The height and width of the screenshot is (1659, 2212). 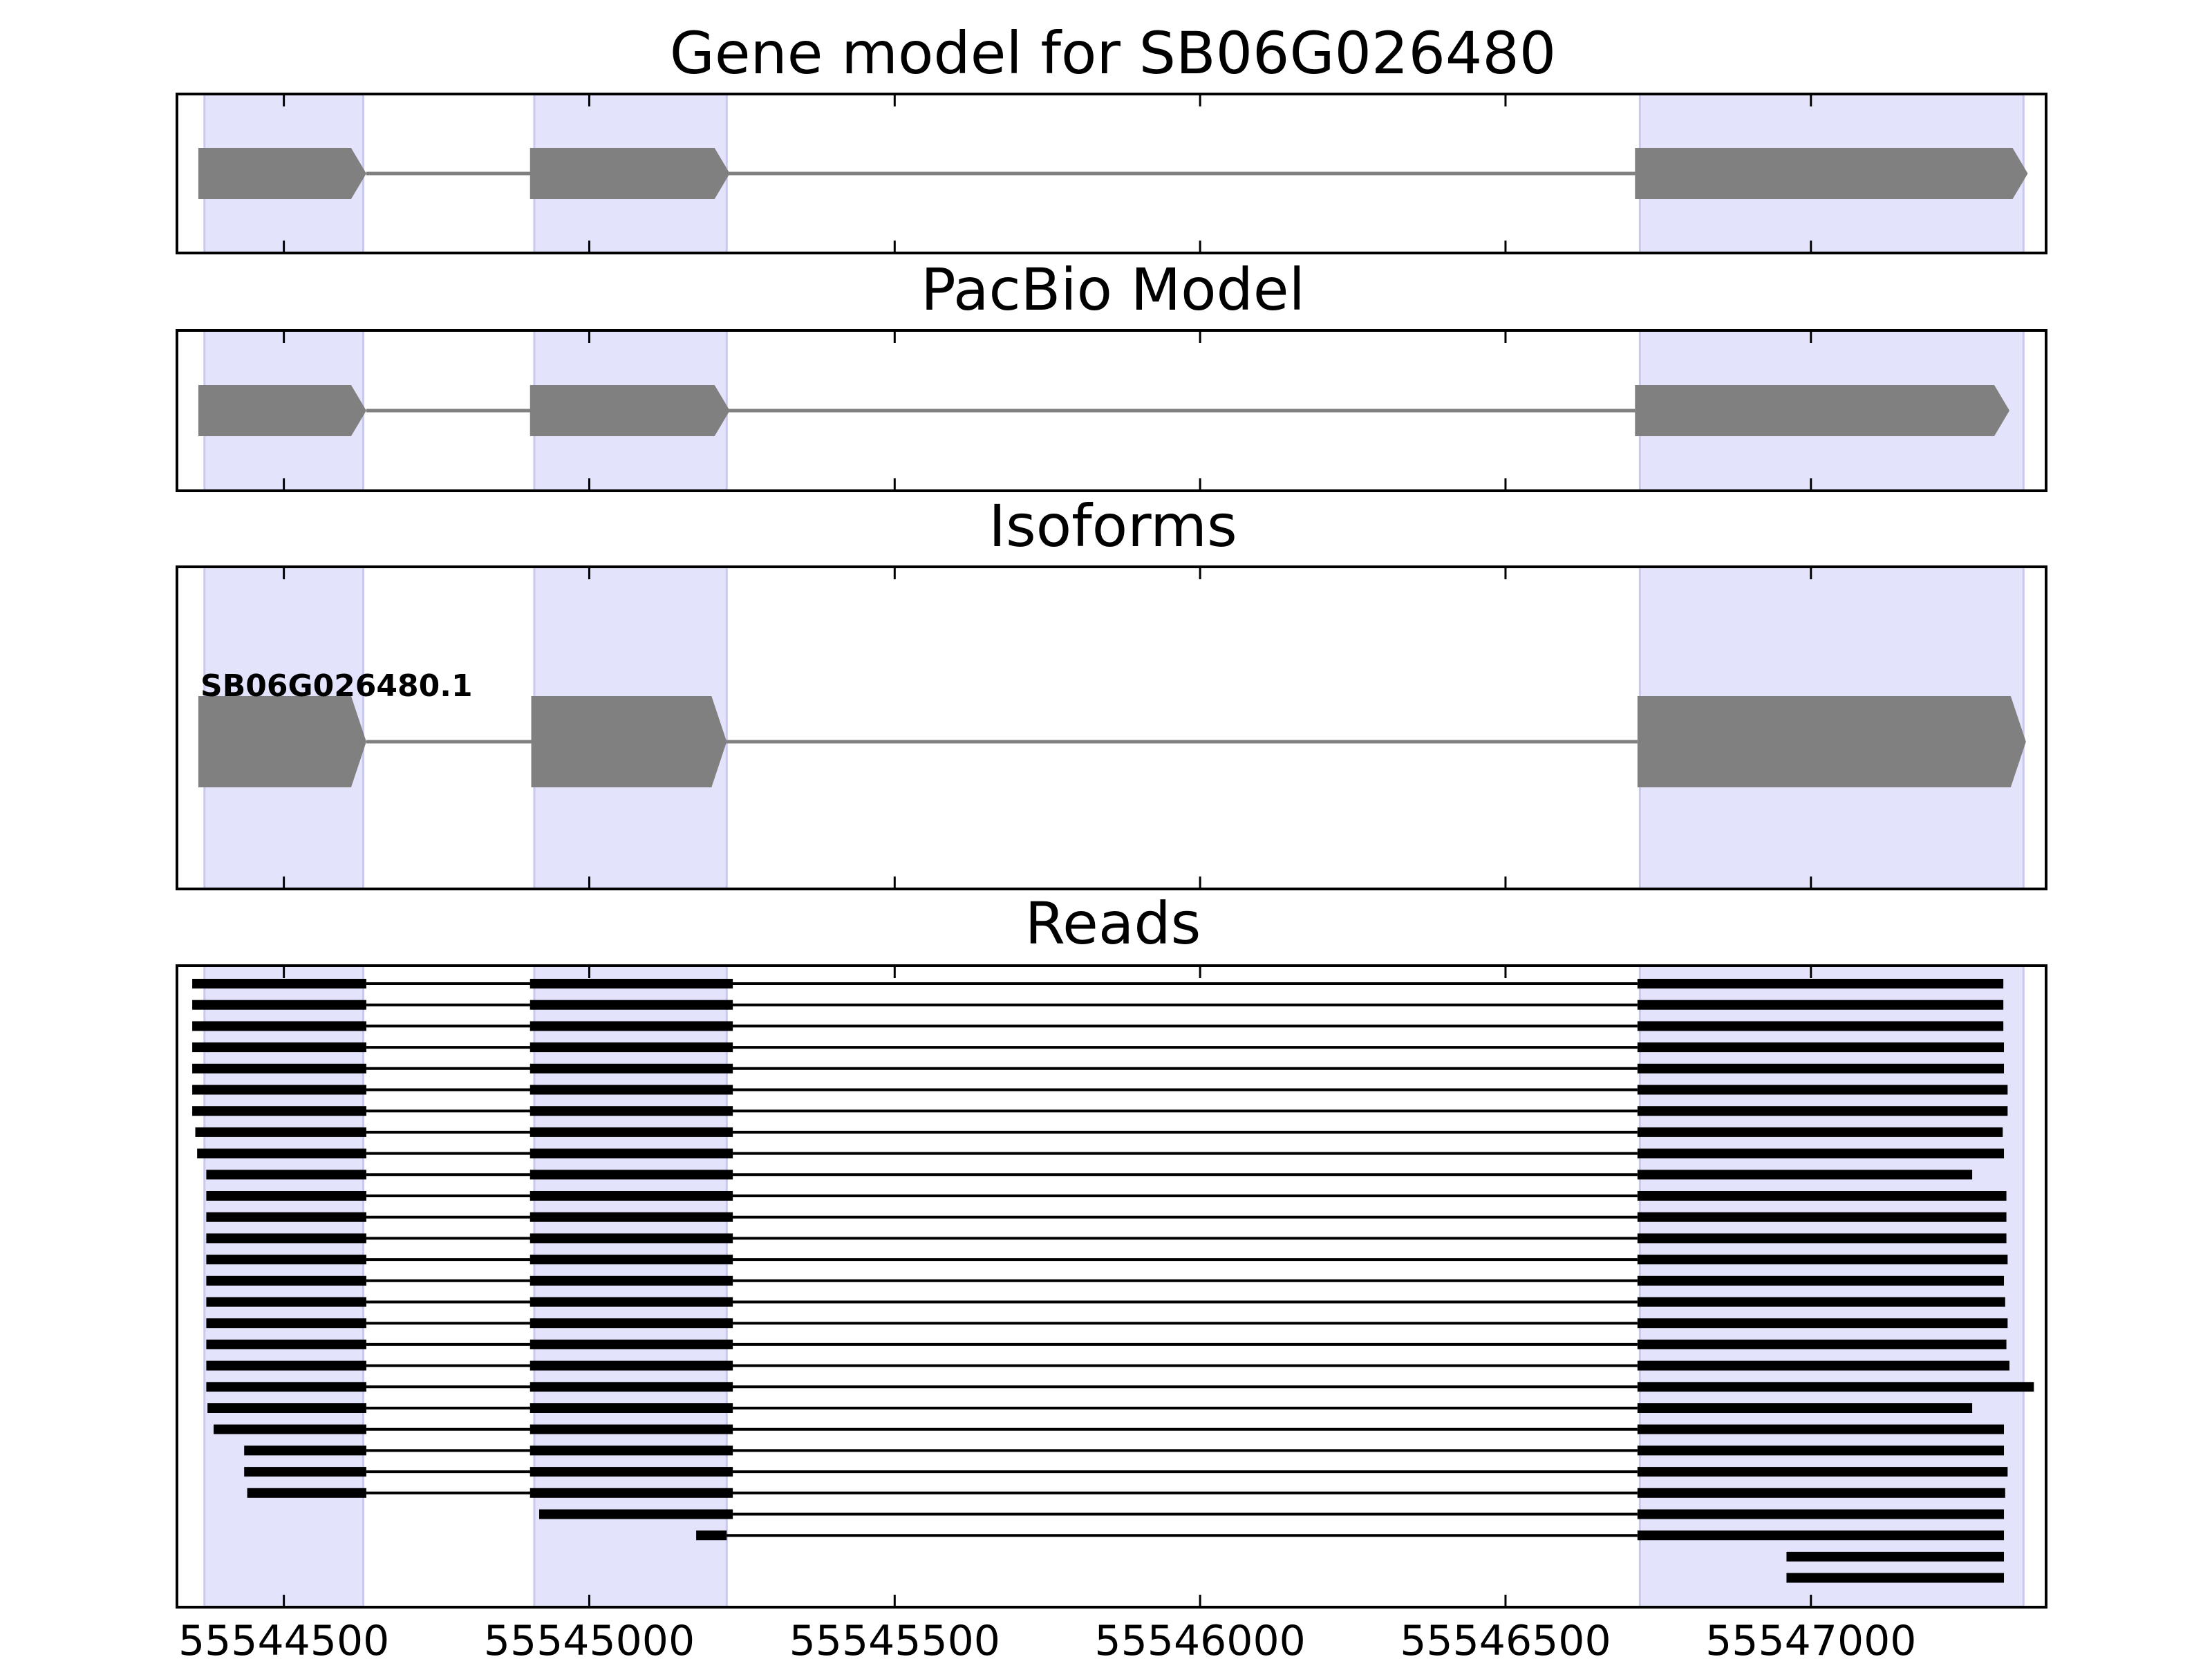 What do you see at coordinates (283, 1638) in the screenshot?
I see `x-tick-label-1: 55544500` at bounding box center [283, 1638].